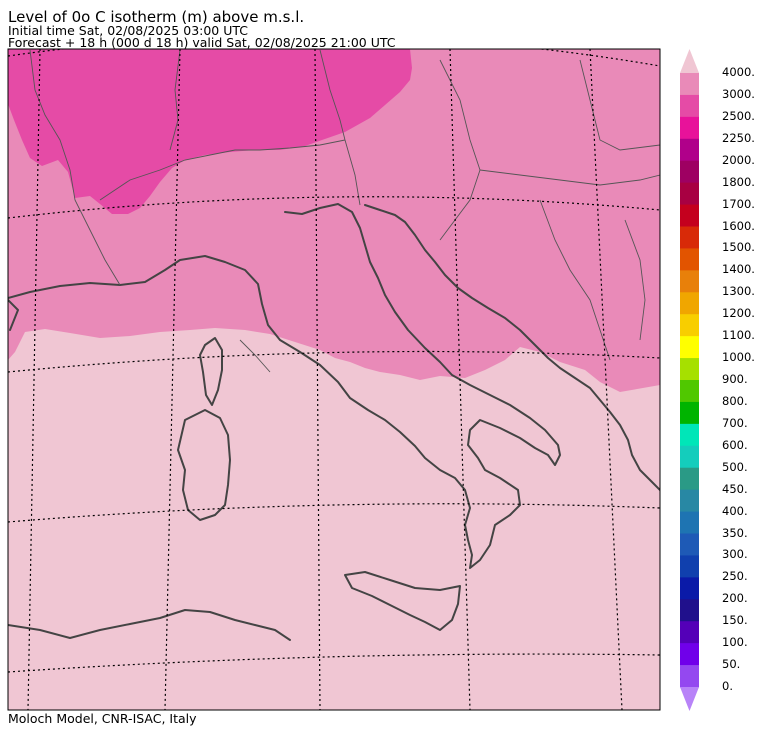  Describe the element at coordinates (738, 181) in the screenshot. I see `legend-label: 1800.` at that location.